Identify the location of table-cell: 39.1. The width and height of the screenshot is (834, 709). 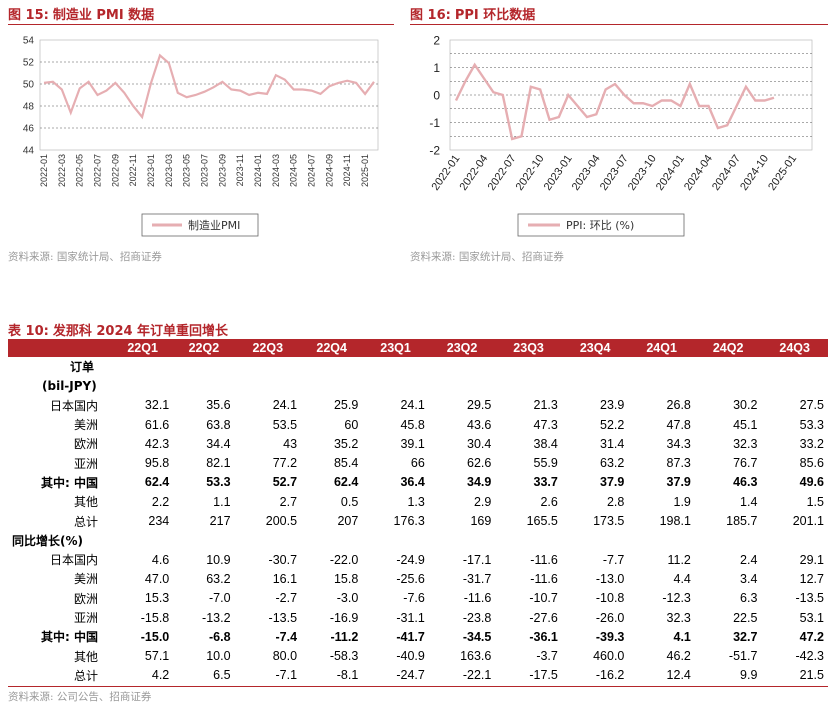
(412, 443).